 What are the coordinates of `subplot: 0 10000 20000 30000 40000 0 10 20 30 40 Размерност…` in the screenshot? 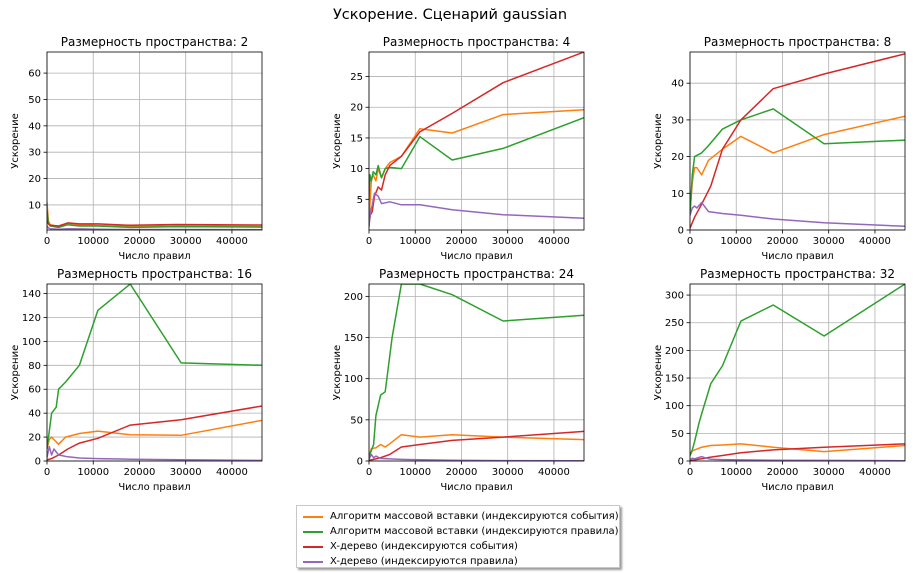 It's located at (779, 148).